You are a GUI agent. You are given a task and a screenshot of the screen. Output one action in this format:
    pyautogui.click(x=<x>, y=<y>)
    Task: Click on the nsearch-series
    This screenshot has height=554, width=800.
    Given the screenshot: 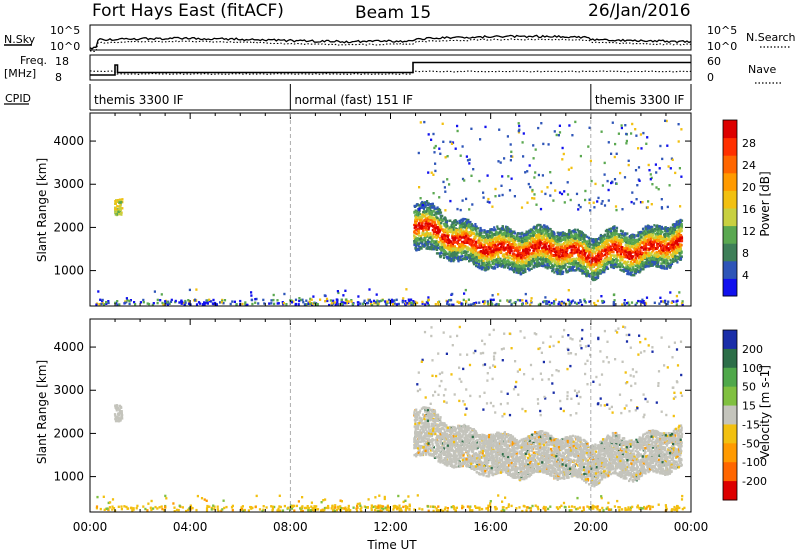 What is the action you would take?
    pyautogui.click(x=390, y=45)
    